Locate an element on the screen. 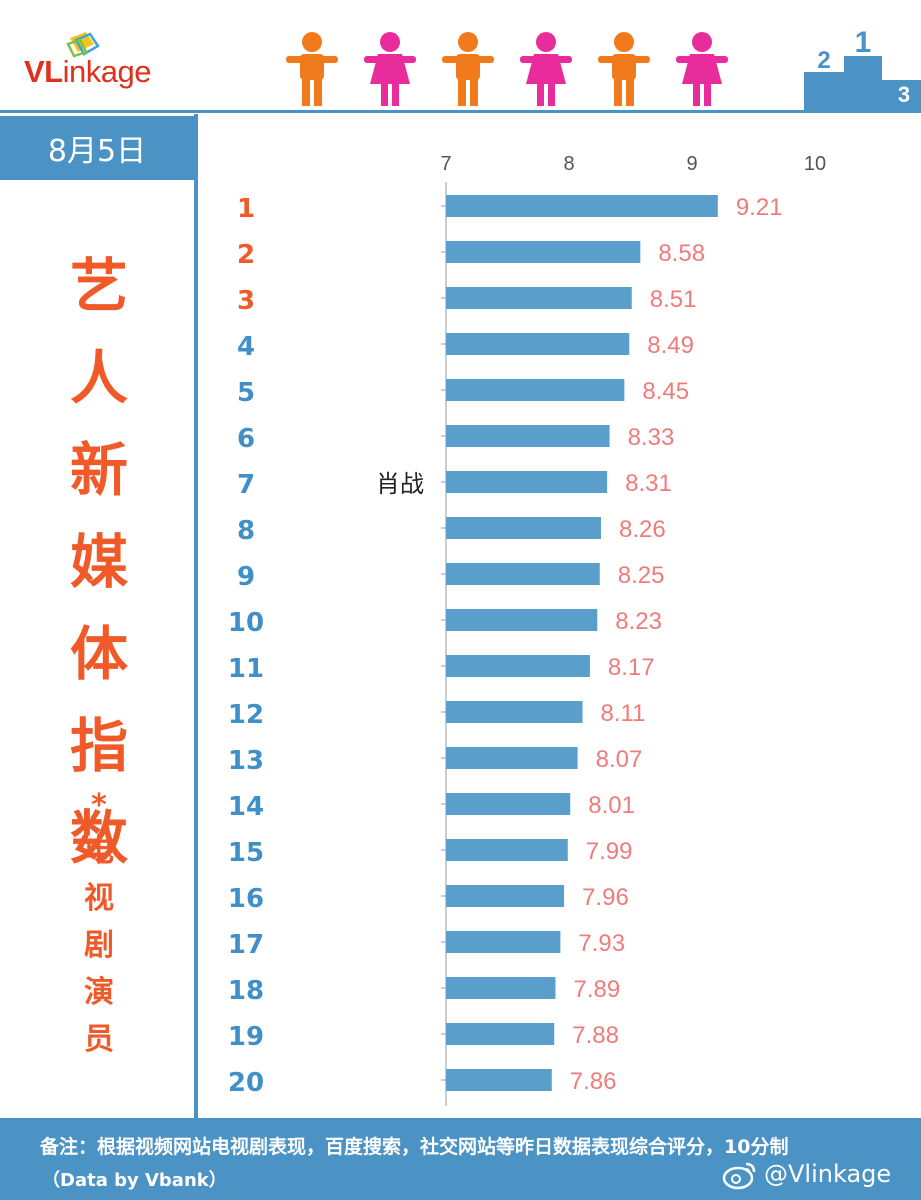  title-char: 新 is located at coordinates (98, 470).